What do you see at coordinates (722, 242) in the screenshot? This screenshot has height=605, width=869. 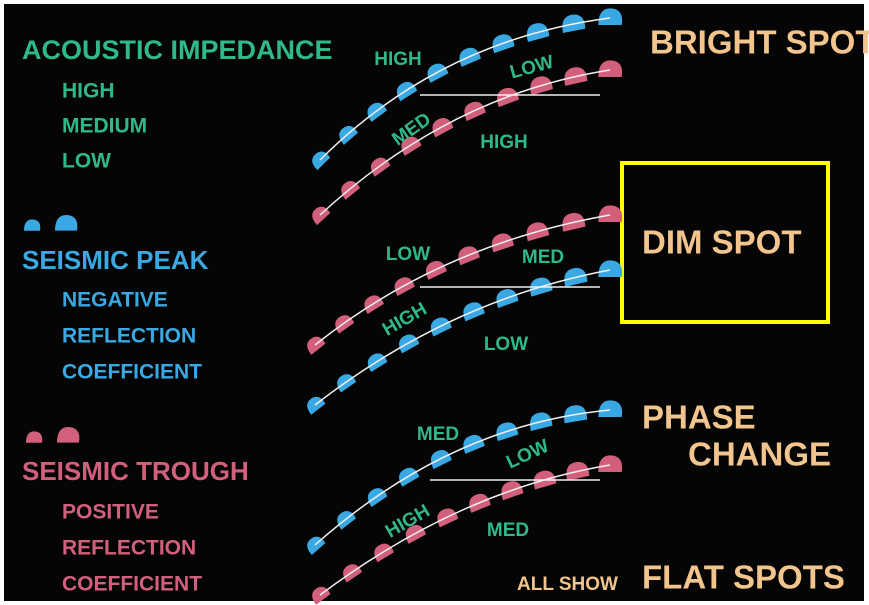 I see `panel-title: DIM SPOT` at bounding box center [722, 242].